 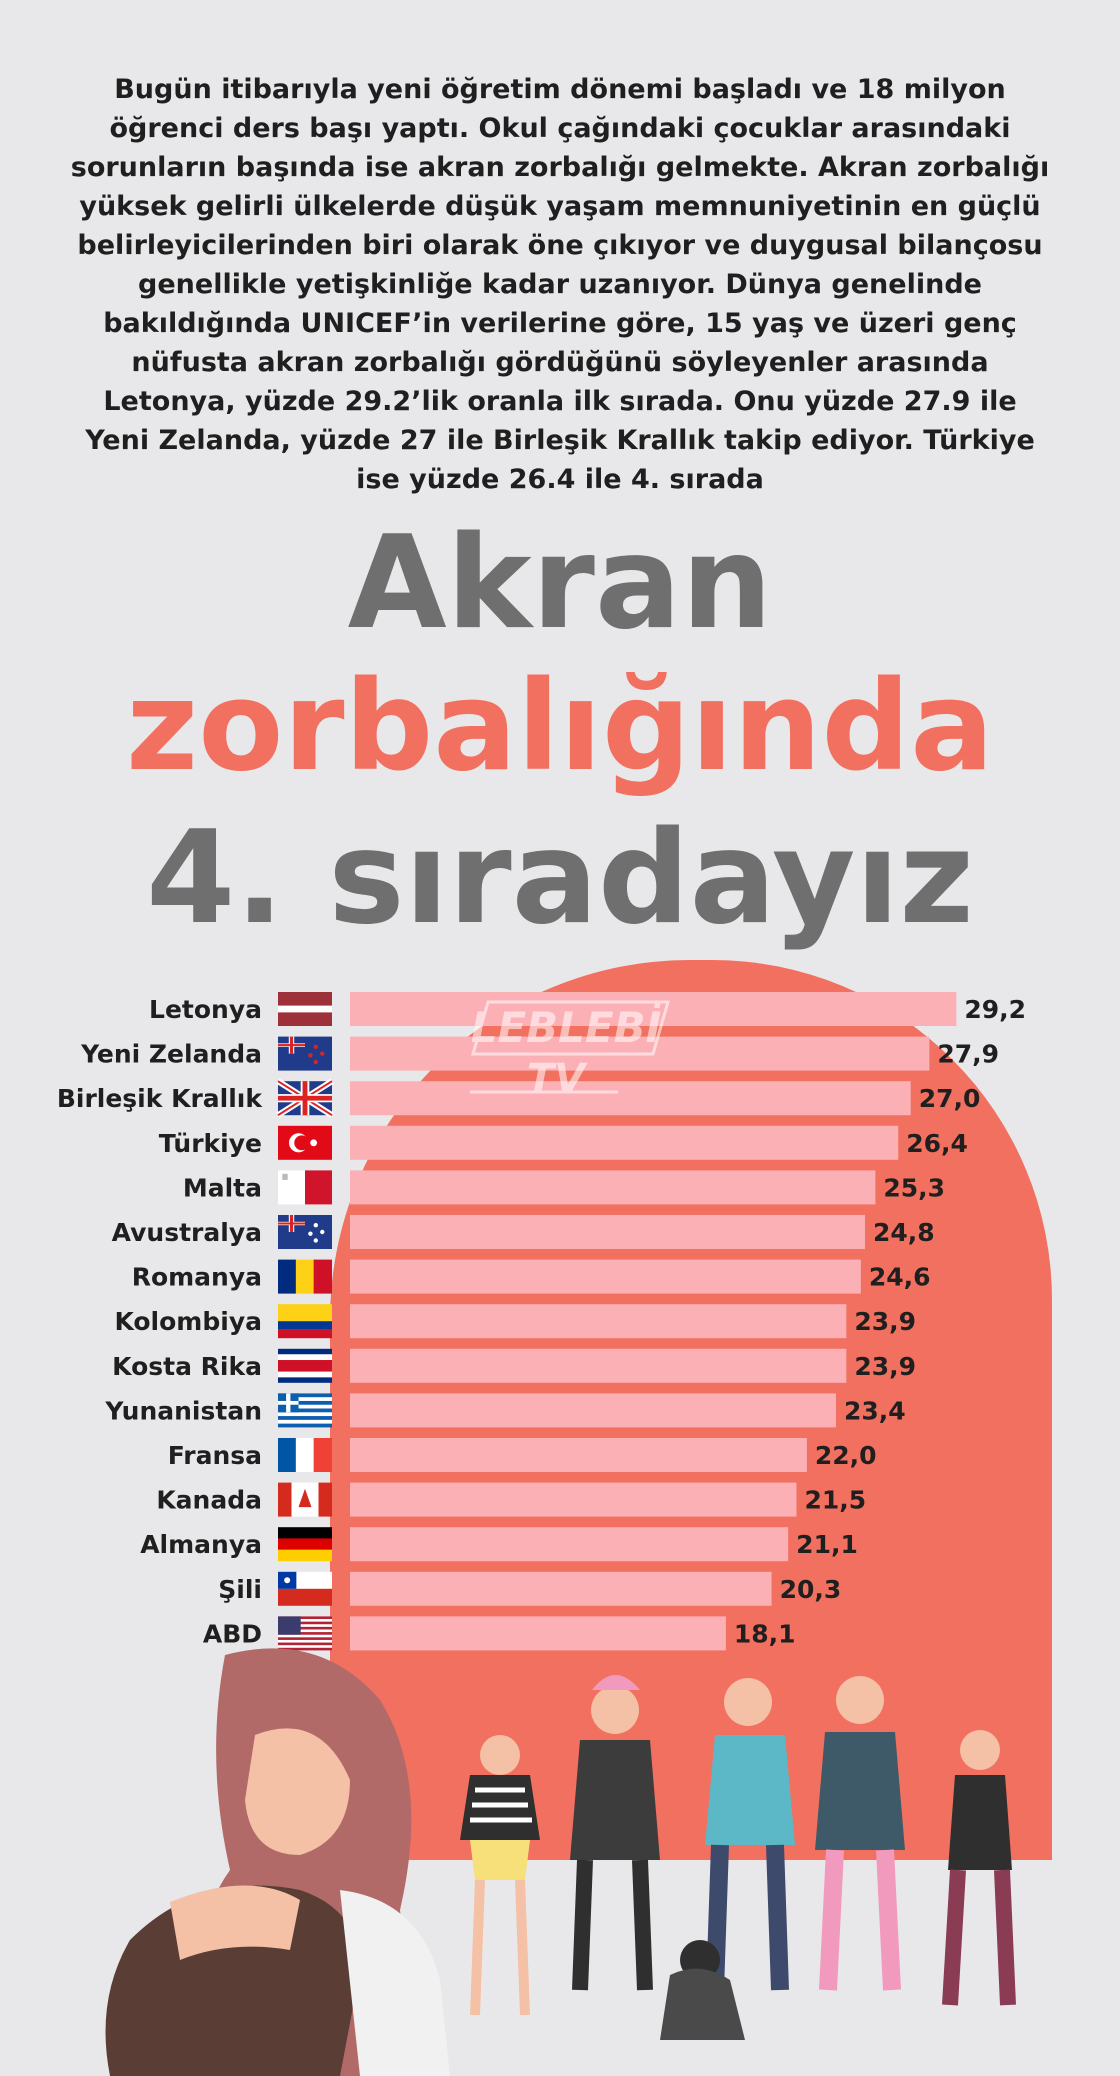 I want to click on value-label: 27,9, so click(x=968, y=1054).